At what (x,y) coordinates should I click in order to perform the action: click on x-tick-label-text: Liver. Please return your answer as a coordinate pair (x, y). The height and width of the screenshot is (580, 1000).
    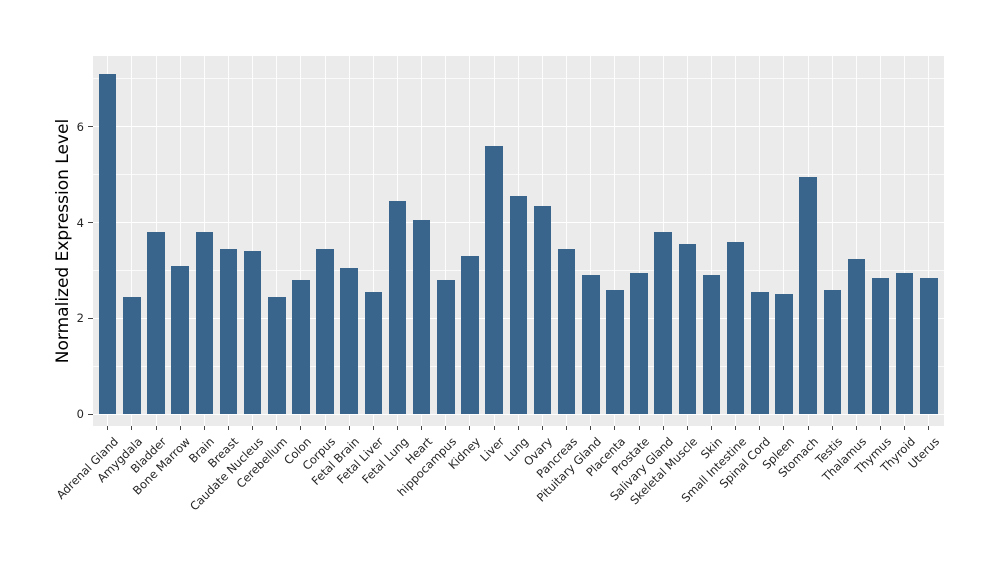
    Looking at the image, I should click on (492, 448).